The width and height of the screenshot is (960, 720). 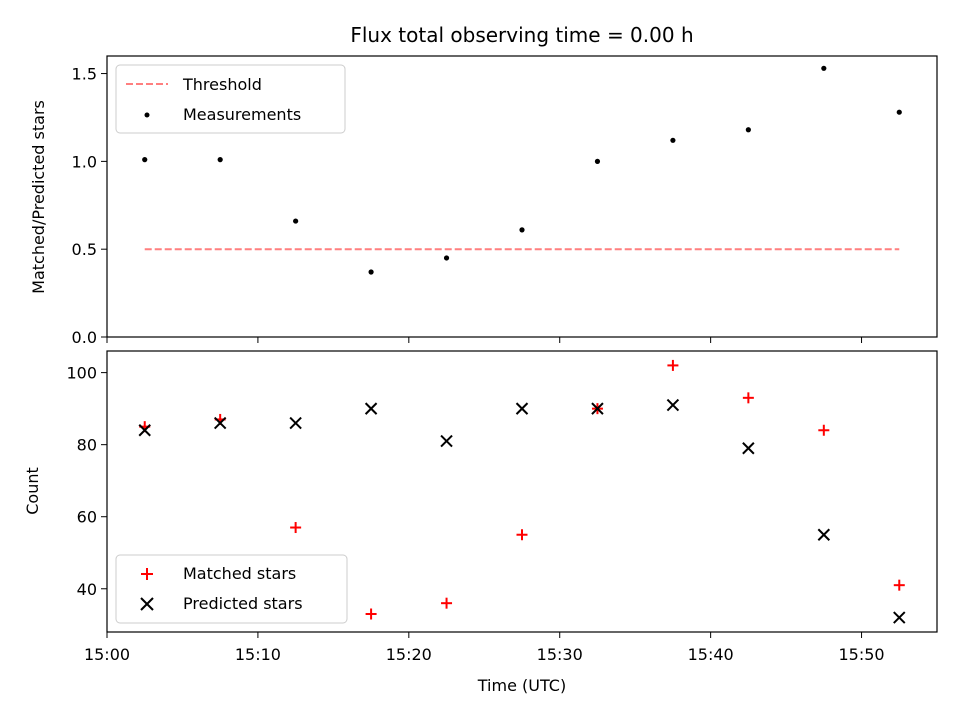 I want to click on bottom-y-tick-label: 40, so click(x=87, y=589).